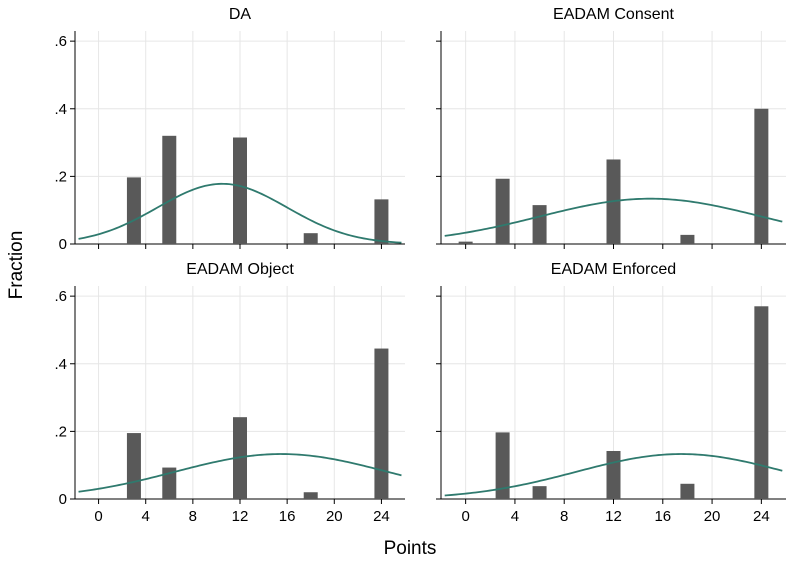 The image size is (791, 563). Describe the element at coordinates (240, 14) in the screenshot. I see `panel-title: DA` at that location.